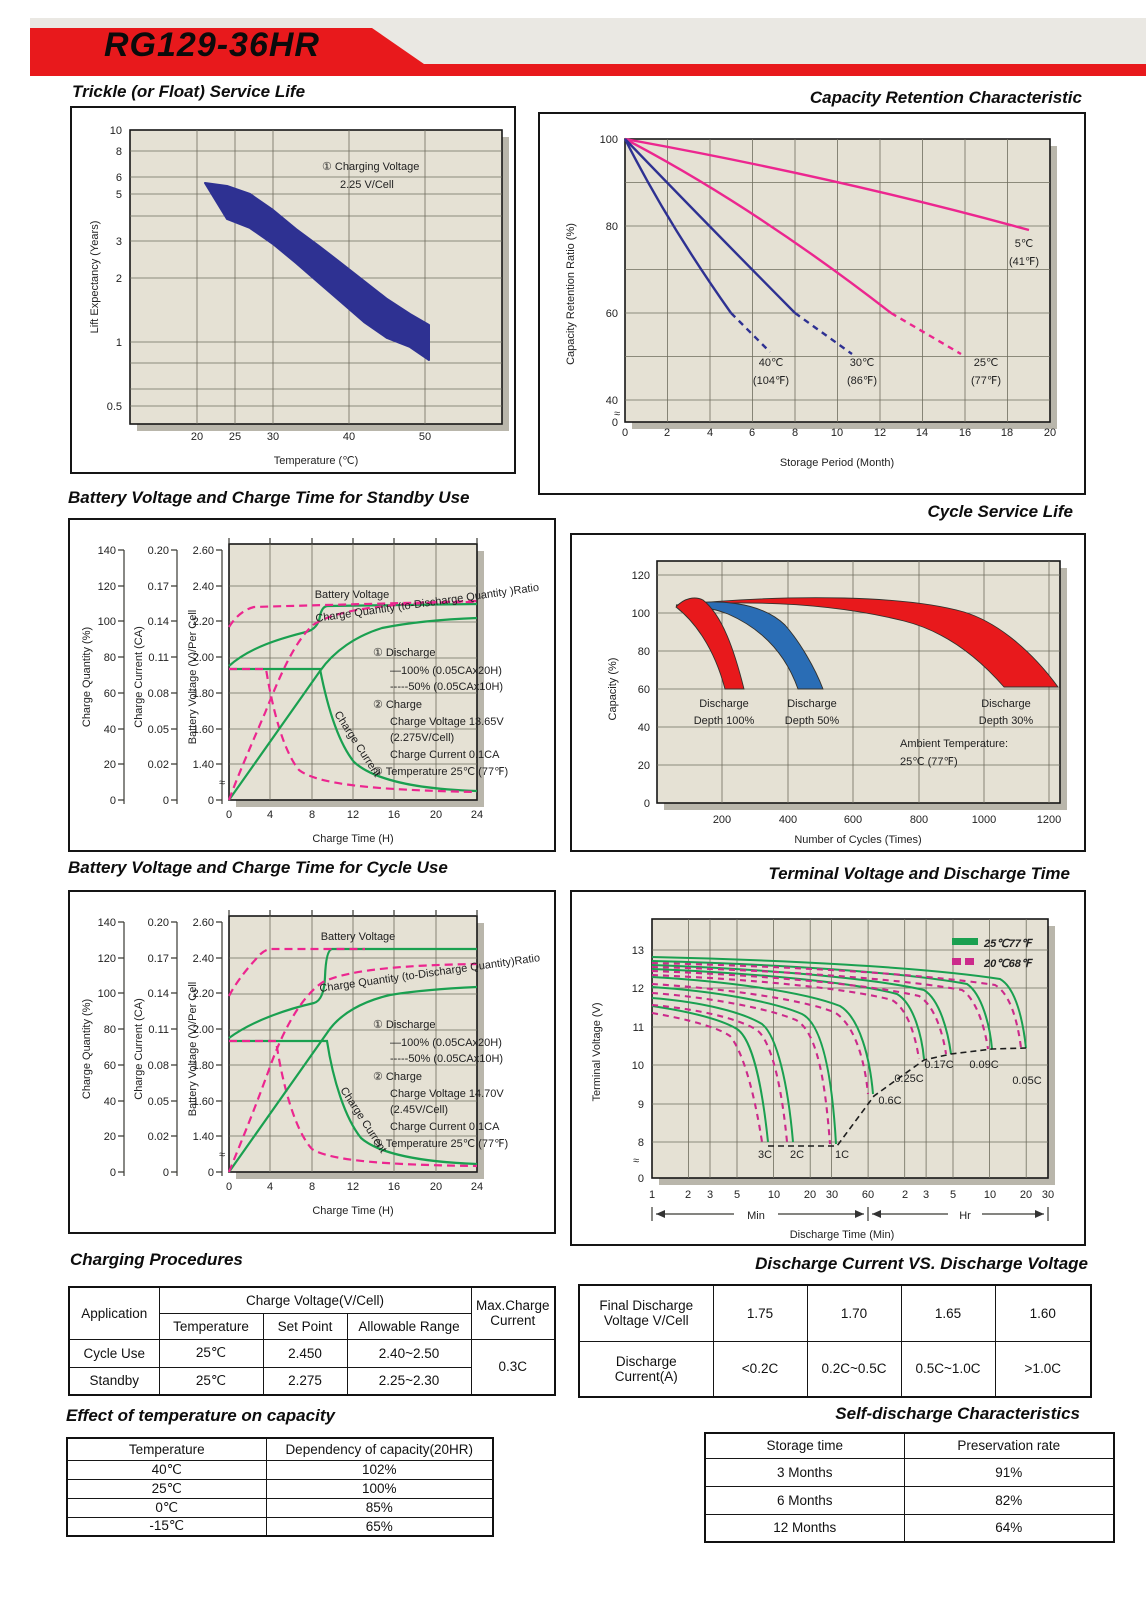 This screenshot has height=1600, width=1146. What do you see at coordinates (353, 541) in the screenshot?
I see `top-ticks` at bounding box center [353, 541].